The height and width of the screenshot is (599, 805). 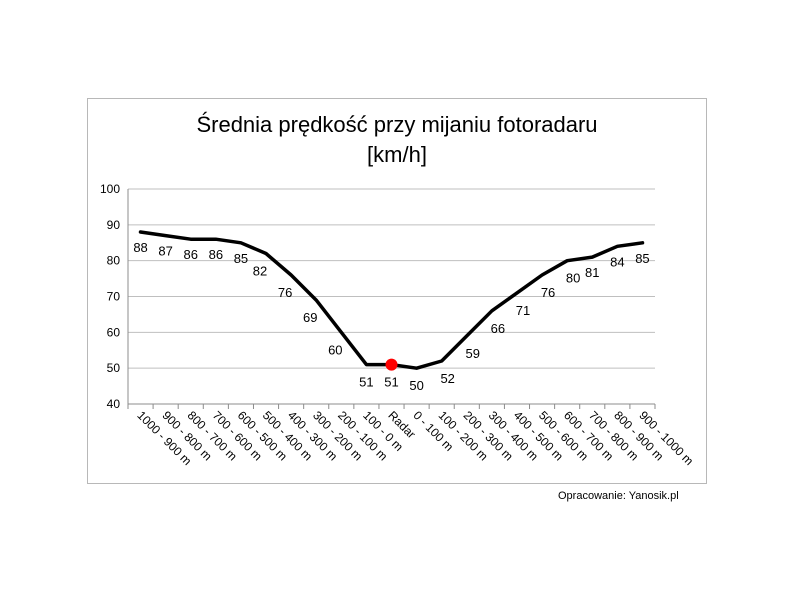 I want to click on data-label: 88, so click(x=140, y=247).